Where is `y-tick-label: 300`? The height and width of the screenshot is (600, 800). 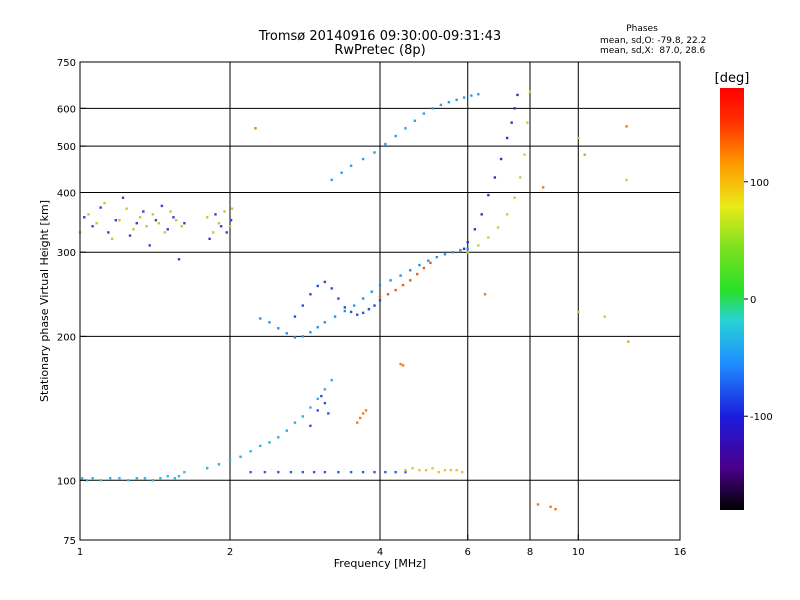 y-tick-label: 300 is located at coordinates (66, 253).